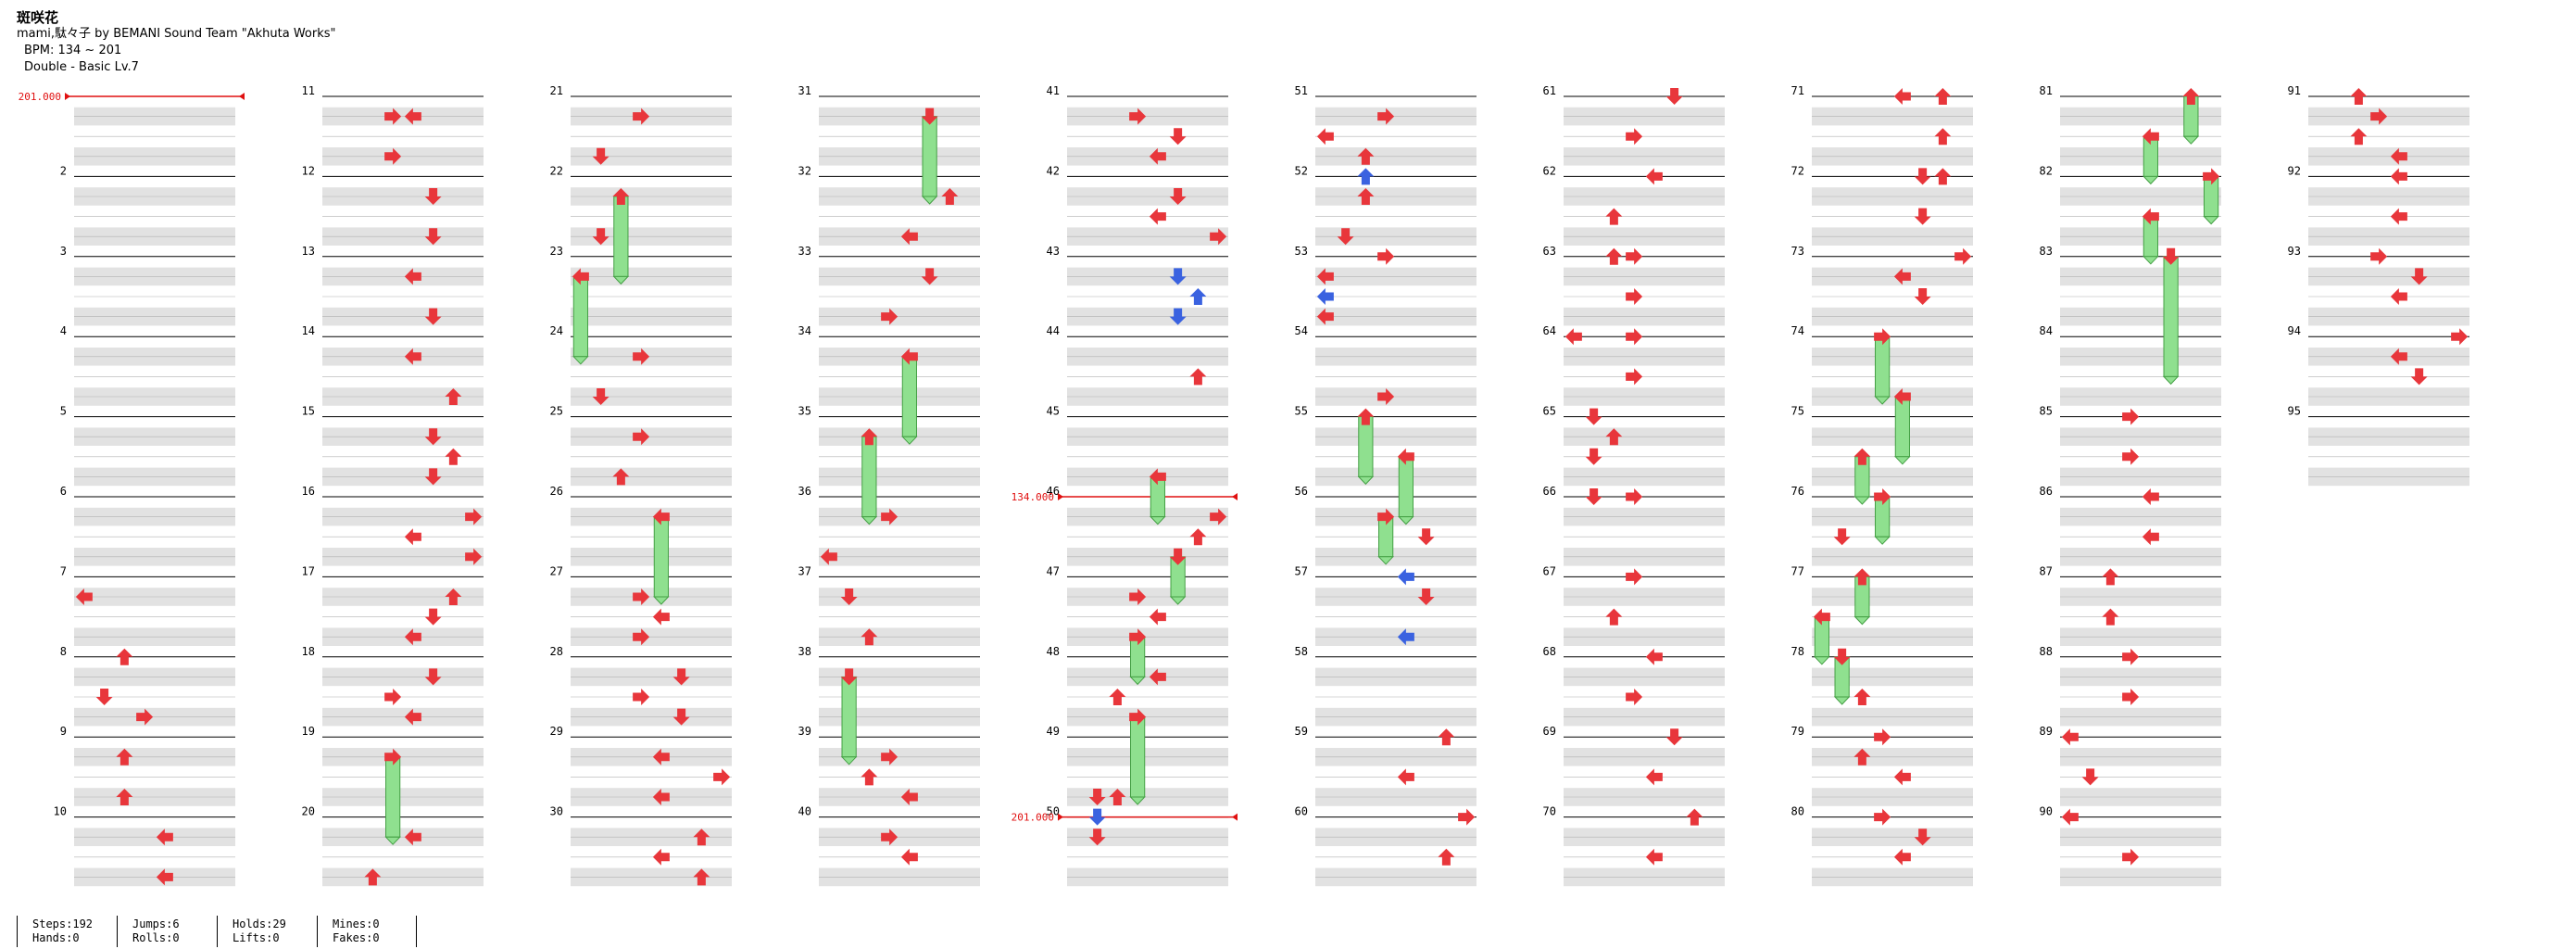 The image size is (2576, 949). I want to click on stat-mines-fakes: Mines:0 Fakes:0, so click(367, 931).